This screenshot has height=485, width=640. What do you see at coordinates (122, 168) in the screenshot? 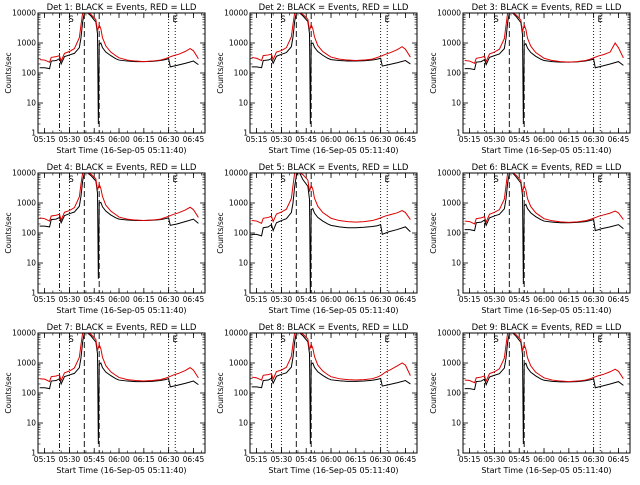
I see `chart-title: Det 4: BLACK = Events, RED = LLD` at bounding box center [122, 168].